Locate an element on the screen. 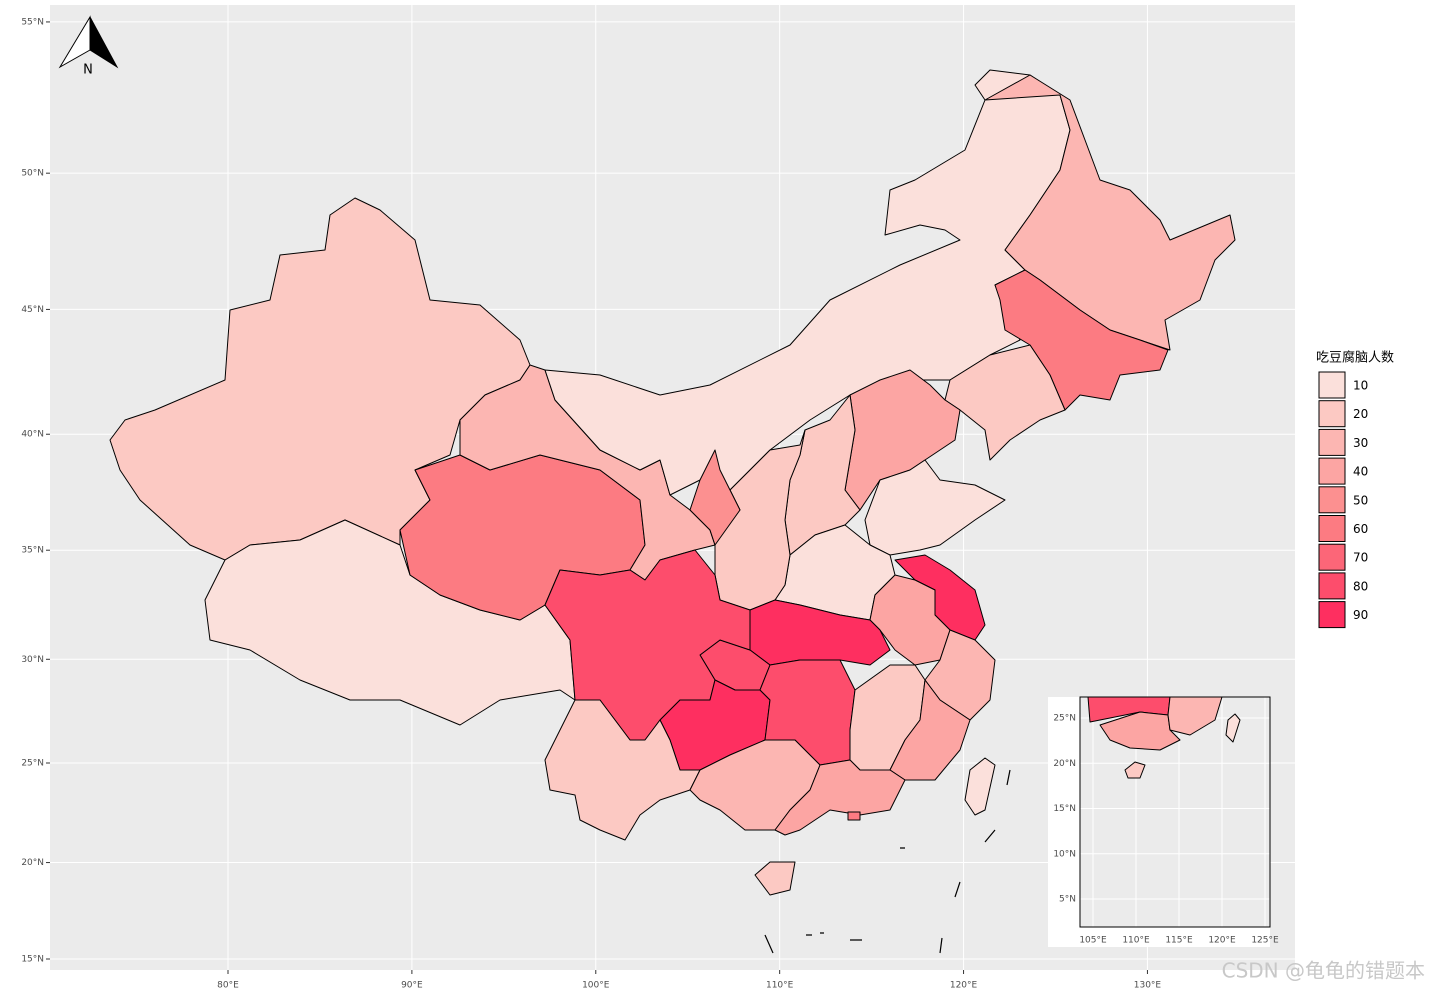 The width and height of the screenshot is (1431, 997). inset-x-tick-label: 110°E is located at coordinates (1136, 941).